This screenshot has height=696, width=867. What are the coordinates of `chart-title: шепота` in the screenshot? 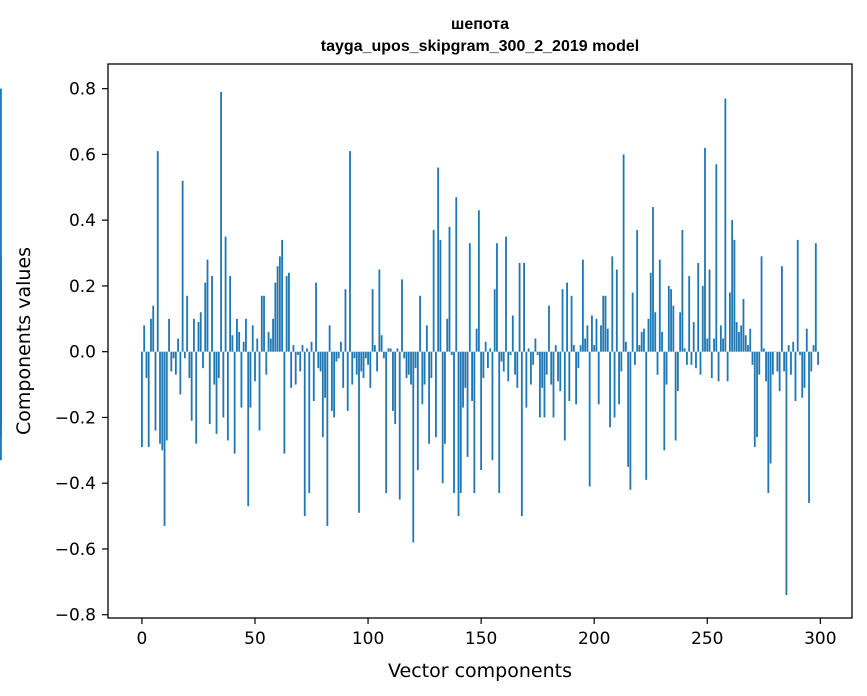 It's located at (480, 24).